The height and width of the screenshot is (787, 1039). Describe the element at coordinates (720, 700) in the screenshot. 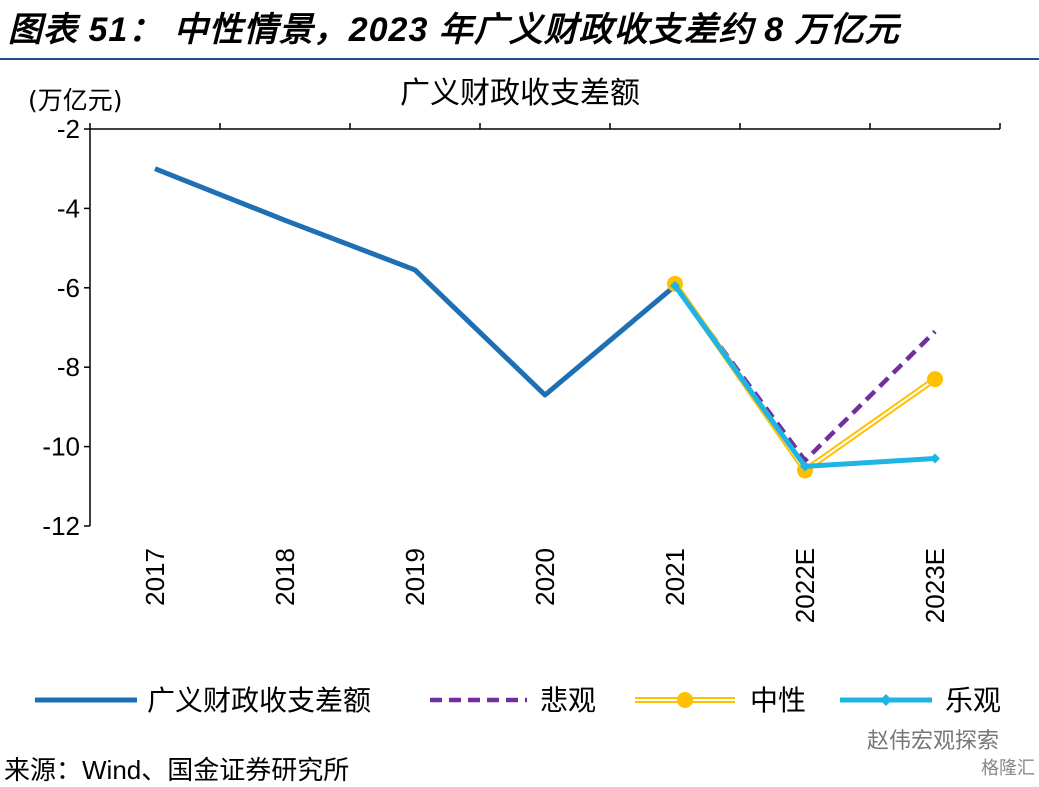

I see `legend-item-中性: 中性` at that location.